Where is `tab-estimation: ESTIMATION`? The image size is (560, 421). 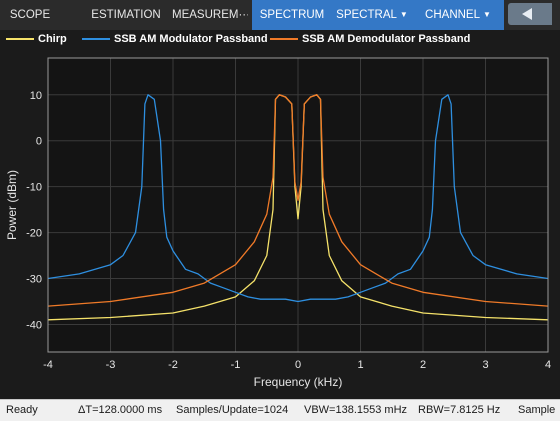
tab-estimation: ESTIMATION is located at coordinates (126, 15).